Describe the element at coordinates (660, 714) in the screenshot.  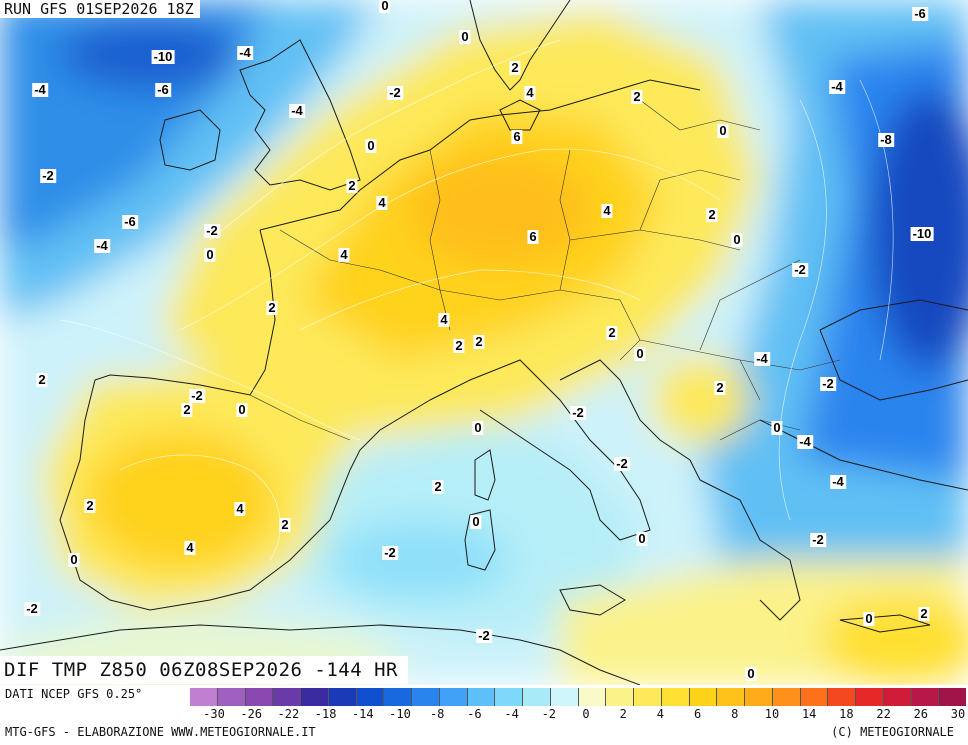
I see `colorbar-tick-label: 4` at that location.